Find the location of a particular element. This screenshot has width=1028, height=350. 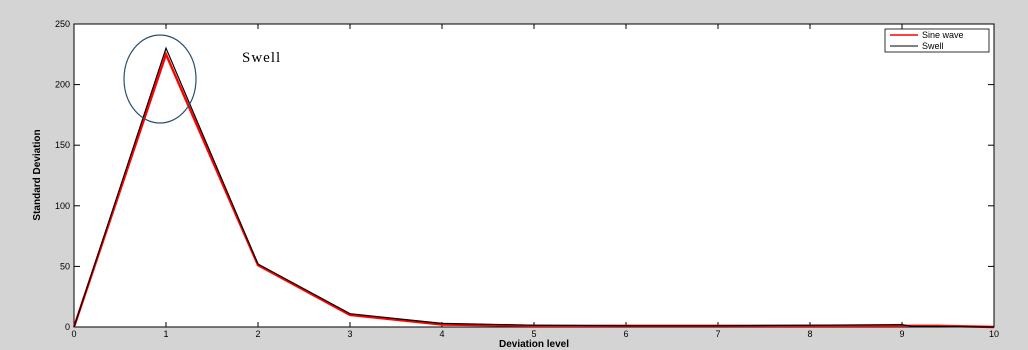

x-tick-label: 6 is located at coordinates (625, 334).